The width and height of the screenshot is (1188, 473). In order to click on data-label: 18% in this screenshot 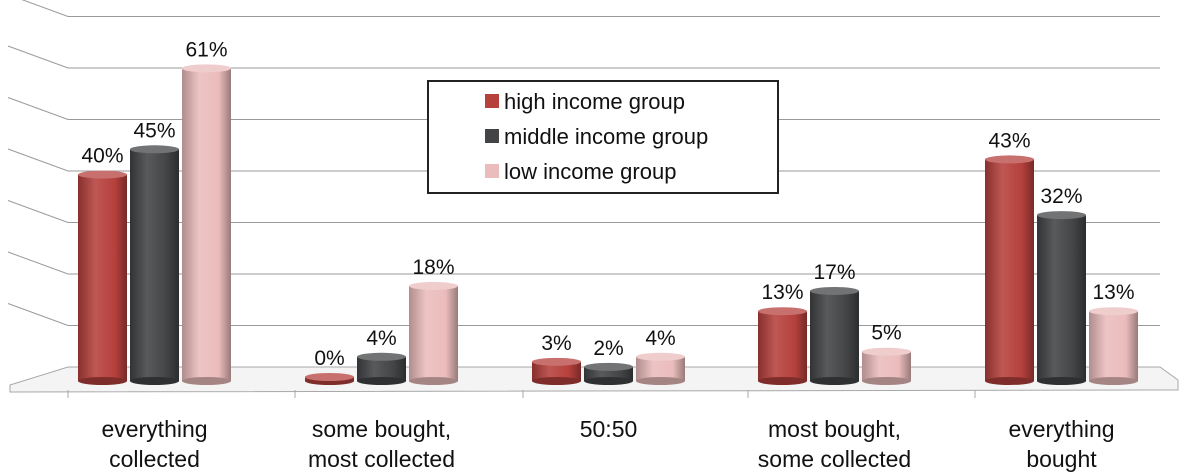, I will do `click(433, 267)`.